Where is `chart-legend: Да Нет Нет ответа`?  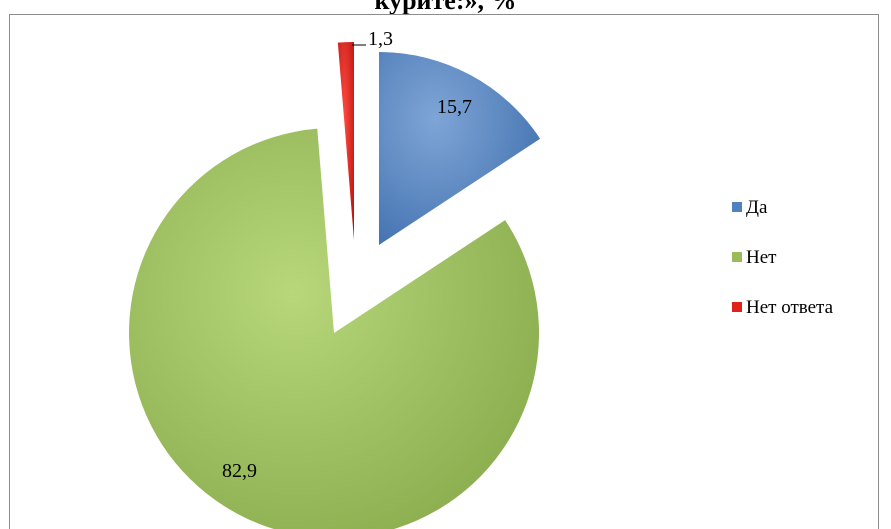 chart-legend: Да Нет Нет ответа is located at coordinates (782, 272).